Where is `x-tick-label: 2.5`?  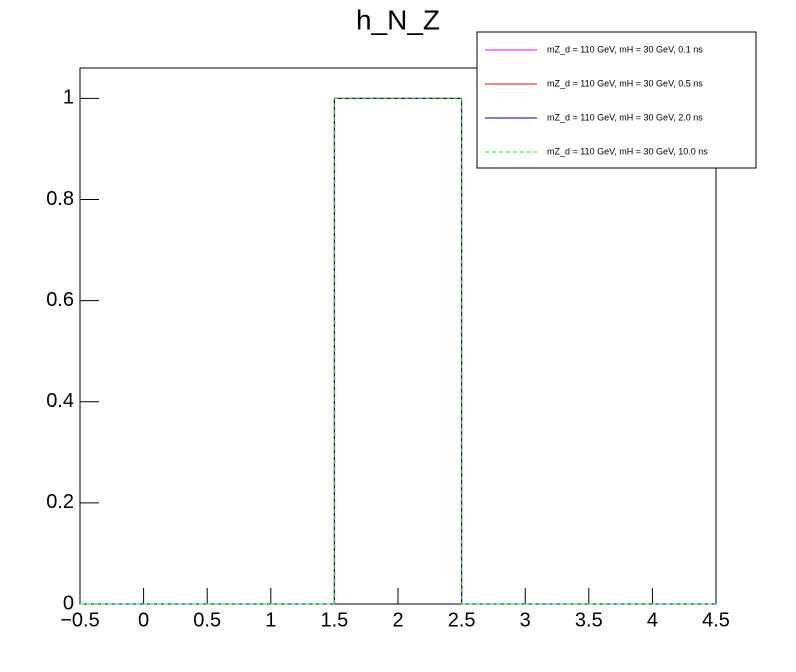
x-tick-label: 2.5 is located at coordinates (462, 620).